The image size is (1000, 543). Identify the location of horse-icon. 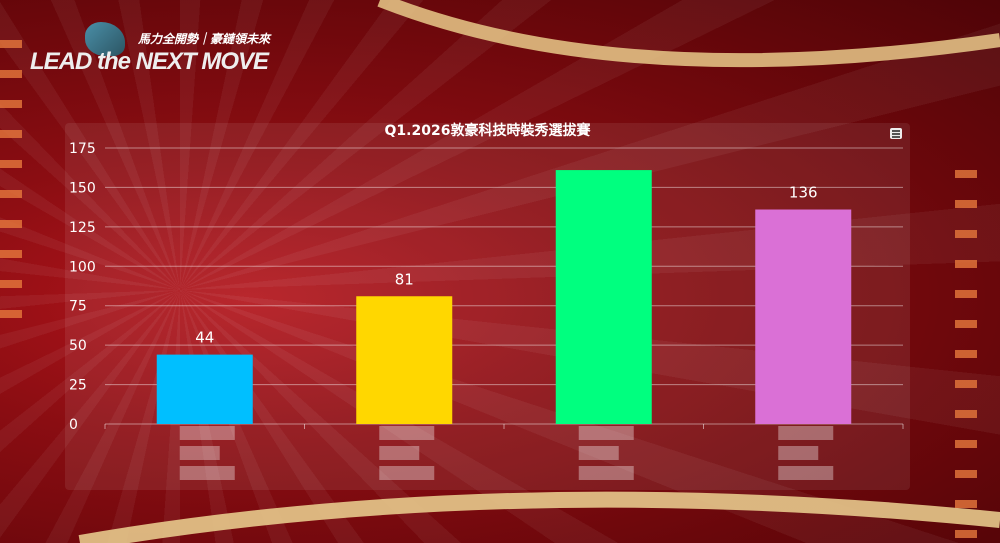
(105, 39).